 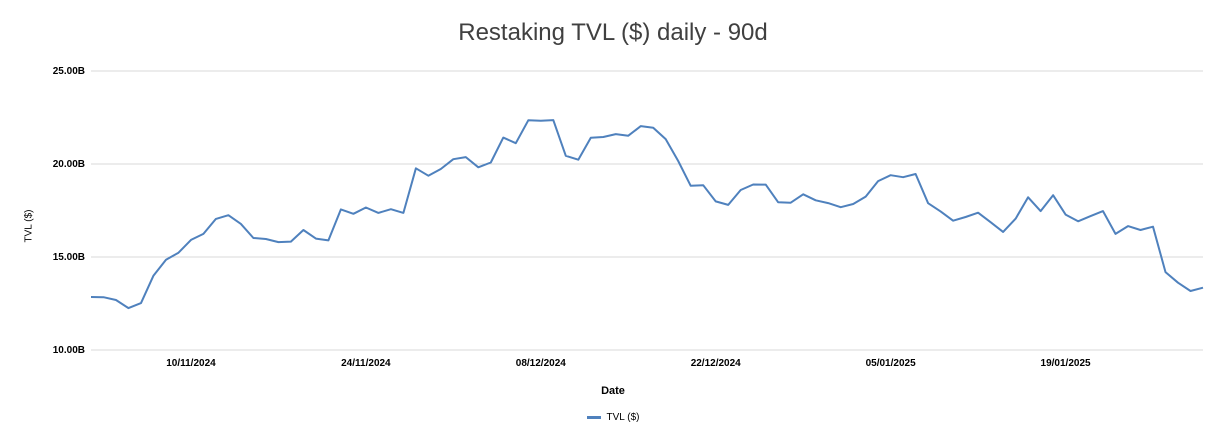 I want to click on x-tick-label: 22/12/2024, so click(x=716, y=363).